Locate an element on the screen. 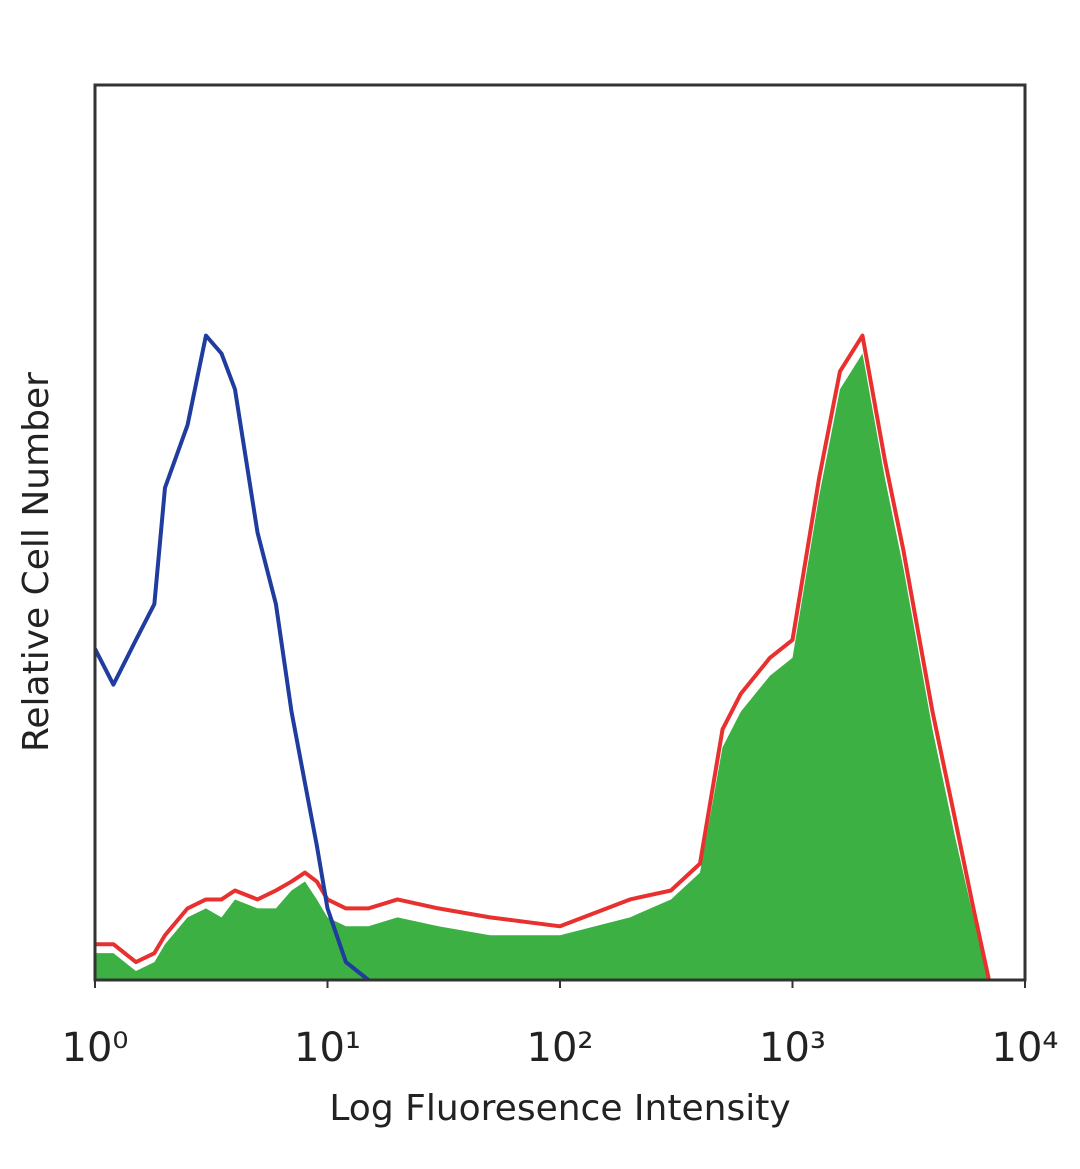 This screenshot has height=1169, width=1080. x-tick-label: 10³ is located at coordinates (792, 1048).